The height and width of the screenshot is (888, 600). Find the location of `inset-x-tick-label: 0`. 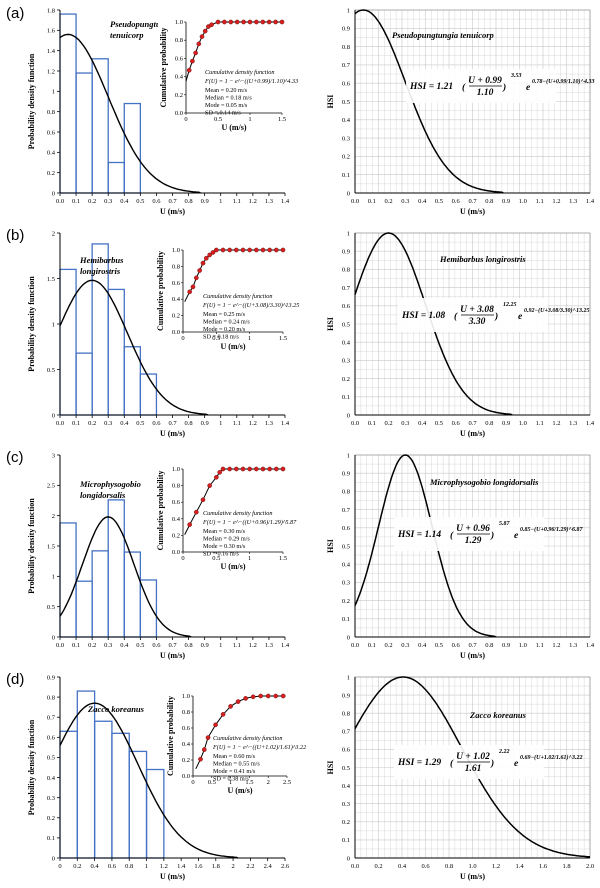

inset-x-tick-label: 0 is located at coordinates (185, 119).